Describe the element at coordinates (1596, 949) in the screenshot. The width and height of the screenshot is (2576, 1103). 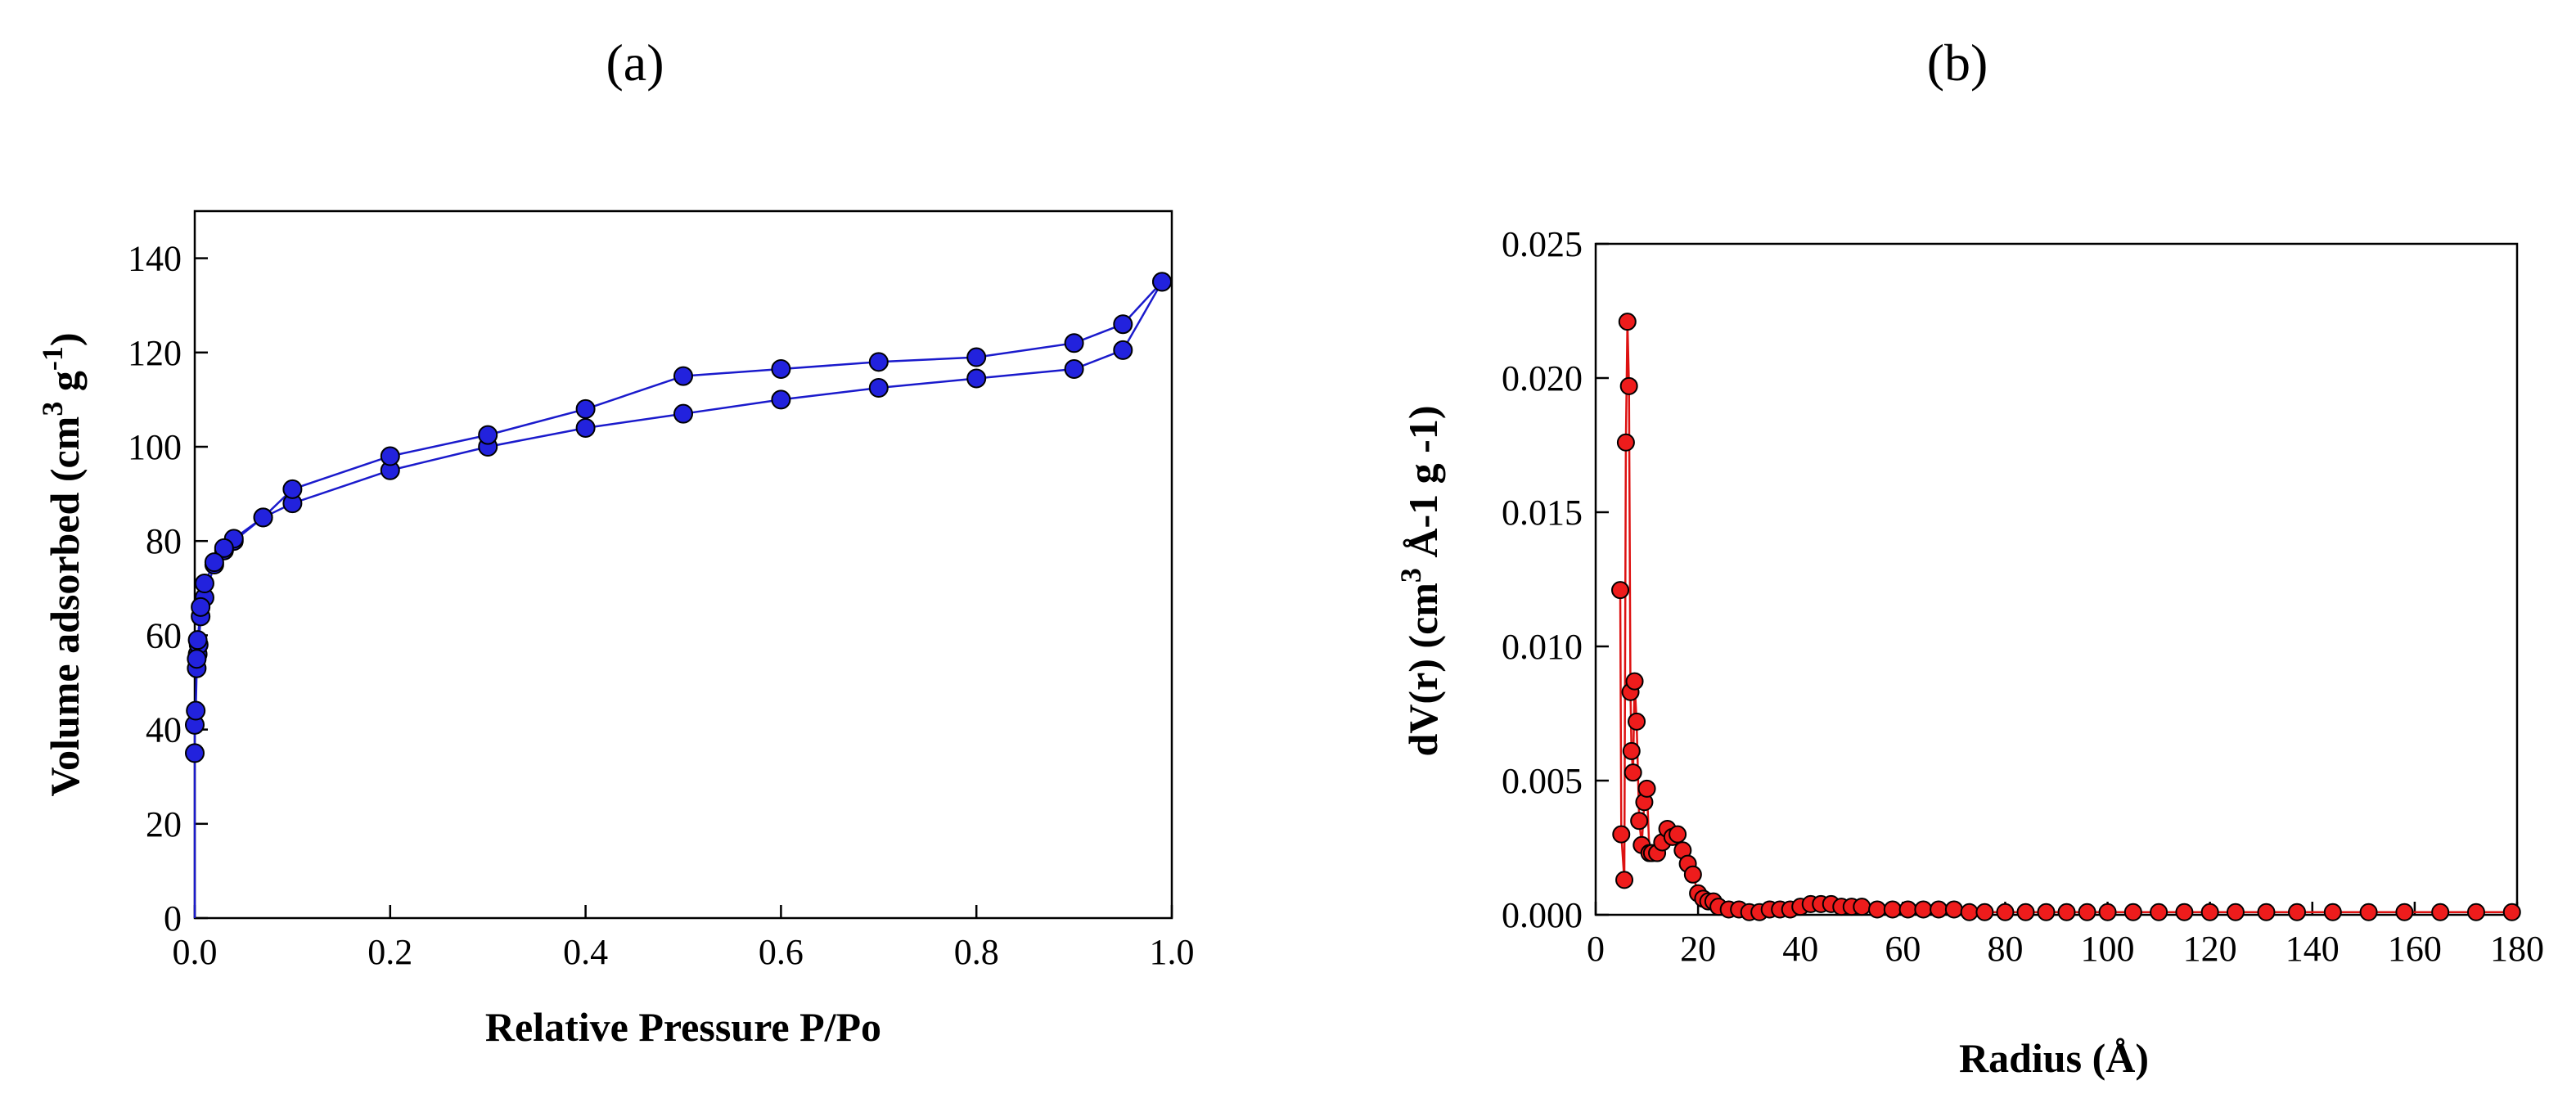
I see `chart-b-x-tick-label: 0` at that location.